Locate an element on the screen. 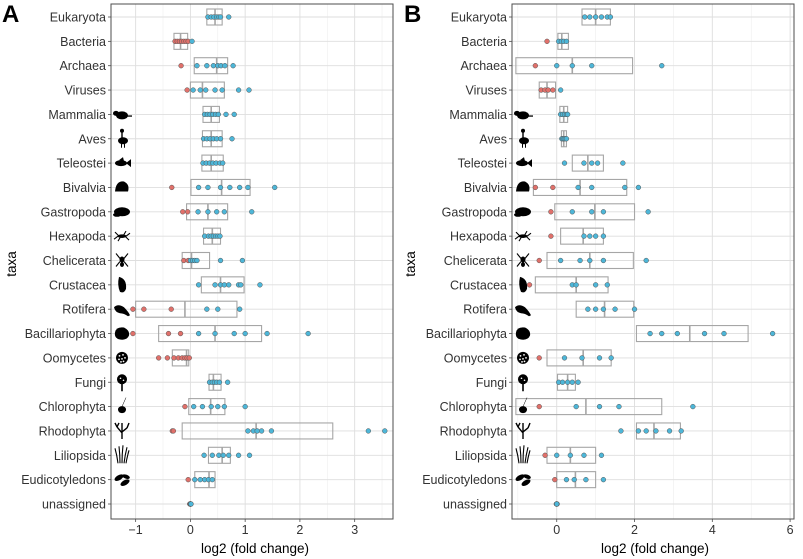 The image size is (803, 559). teleostei-icon is located at coordinates (123, 162).